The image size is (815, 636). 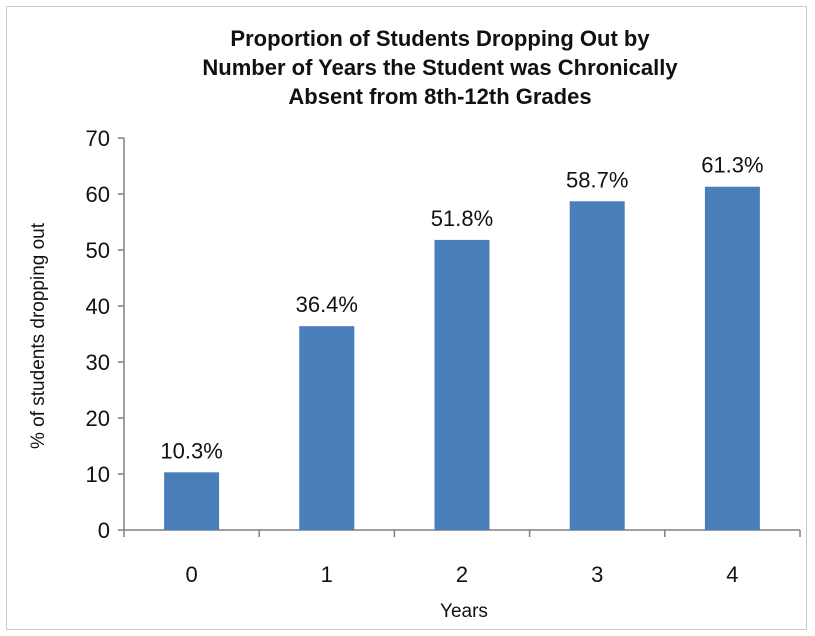 What do you see at coordinates (464, 611) in the screenshot?
I see `x-axis-title: Years` at bounding box center [464, 611].